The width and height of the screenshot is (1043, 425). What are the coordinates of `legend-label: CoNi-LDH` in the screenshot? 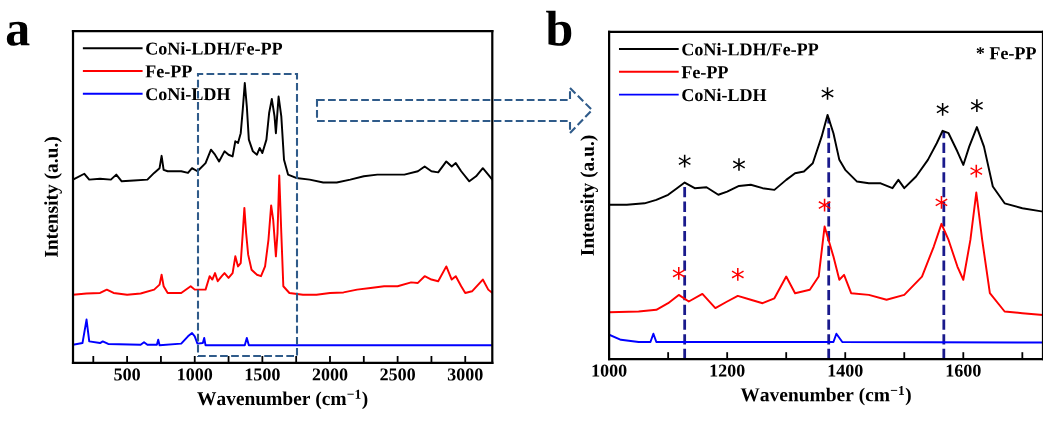 It's located at (724, 95).